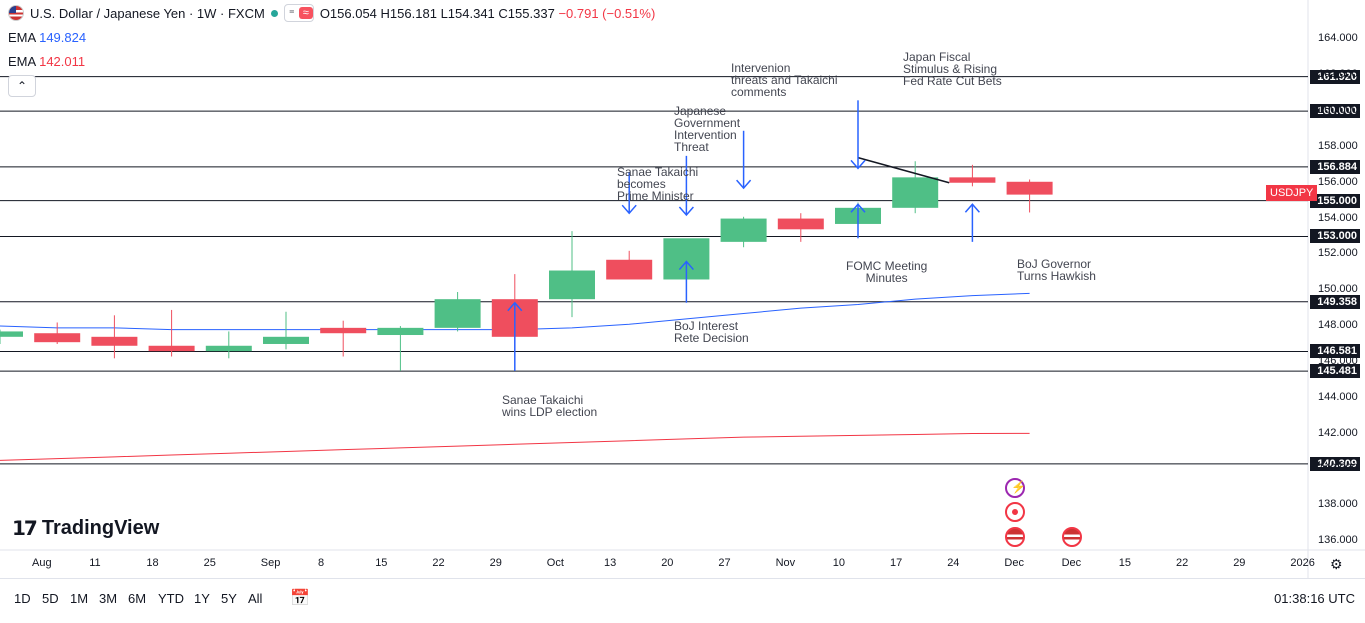 Image resolution: width=1365 pixels, height=623 pixels. I want to click on range-button-all: All, so click(255, 598).